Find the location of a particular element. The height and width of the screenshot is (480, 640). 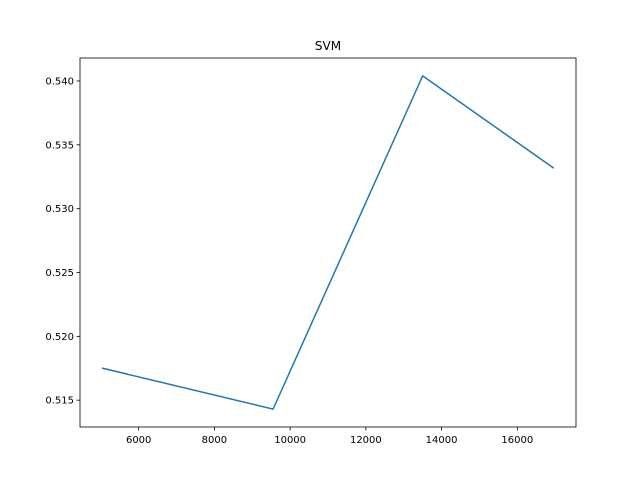

x-tick-label: 10000 is located at coordinates (290, 440).